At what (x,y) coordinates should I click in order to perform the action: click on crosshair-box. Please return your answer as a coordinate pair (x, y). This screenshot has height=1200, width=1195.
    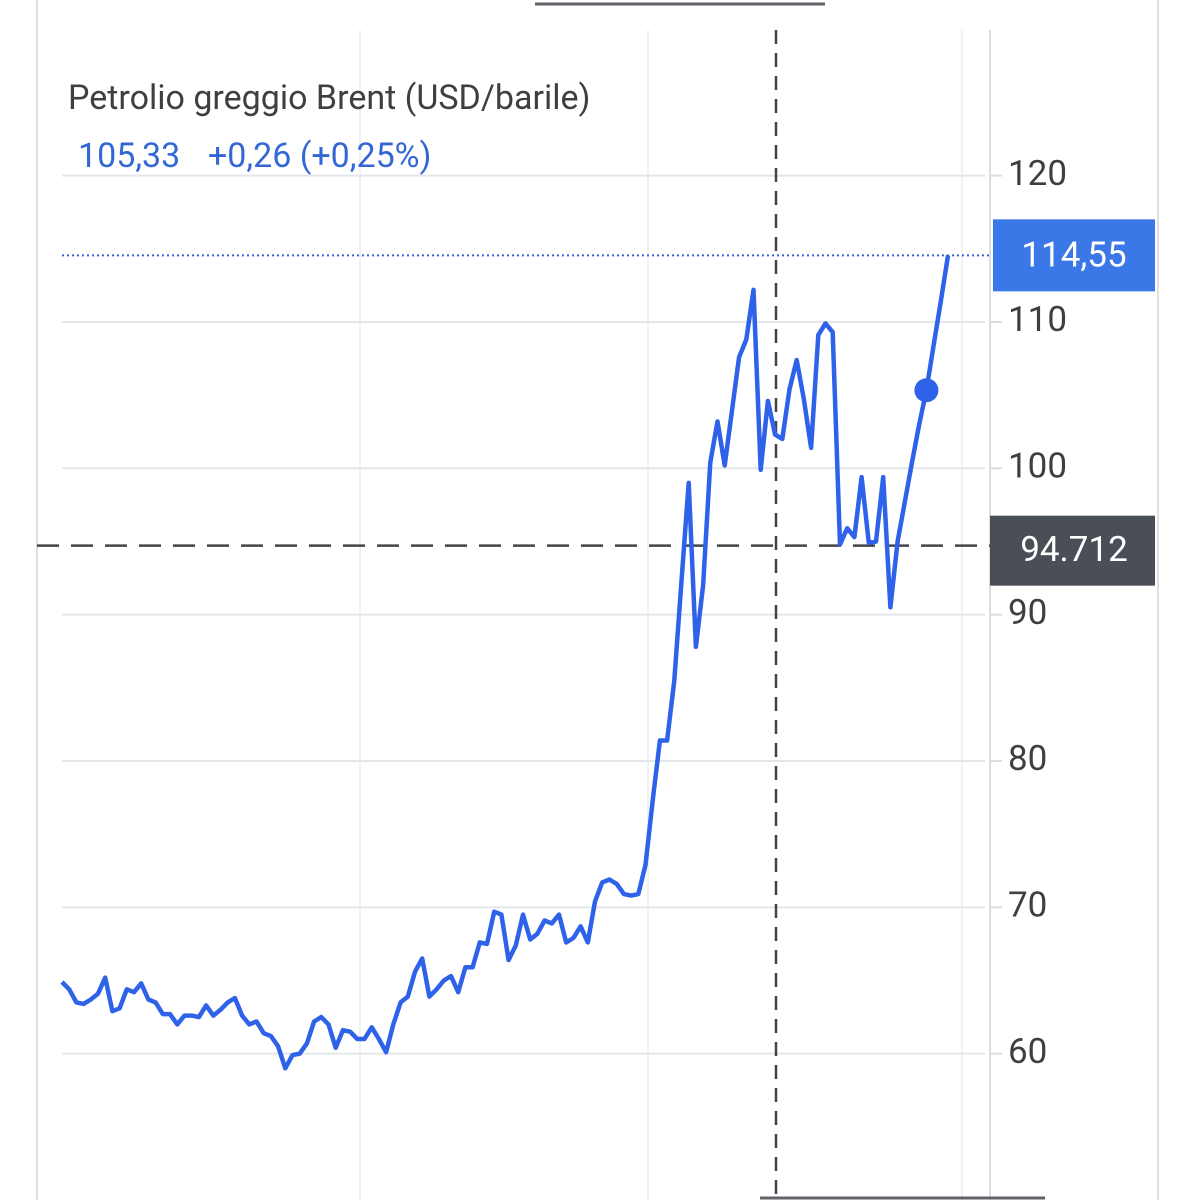
    Looking at the image, I should click on (1072, 550).